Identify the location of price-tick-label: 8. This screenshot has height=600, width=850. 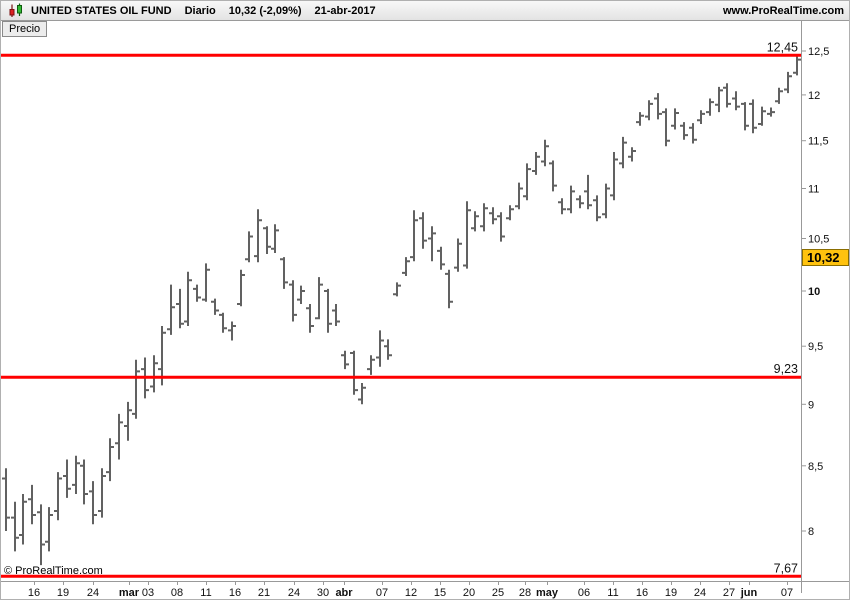
(811, 532).